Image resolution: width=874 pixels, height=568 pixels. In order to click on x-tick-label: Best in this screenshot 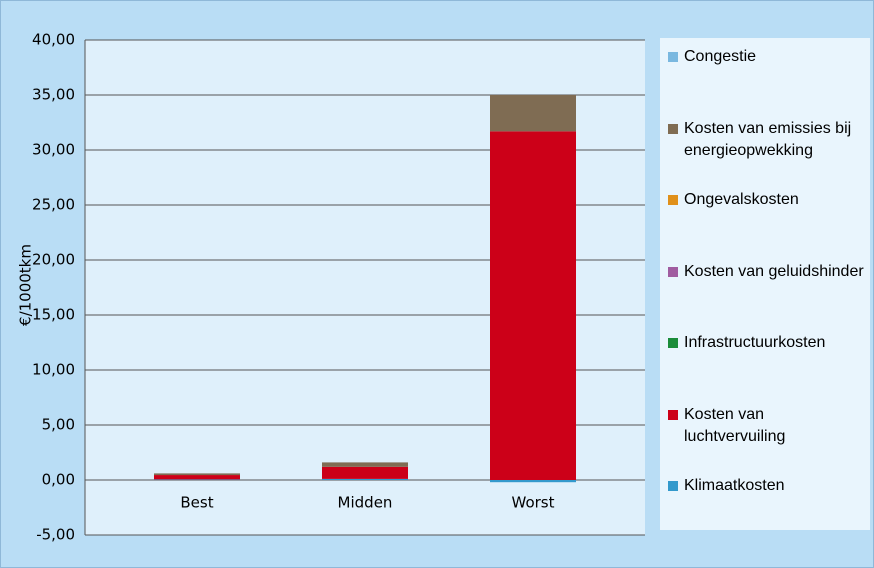, I will do `click(196, 503)`.